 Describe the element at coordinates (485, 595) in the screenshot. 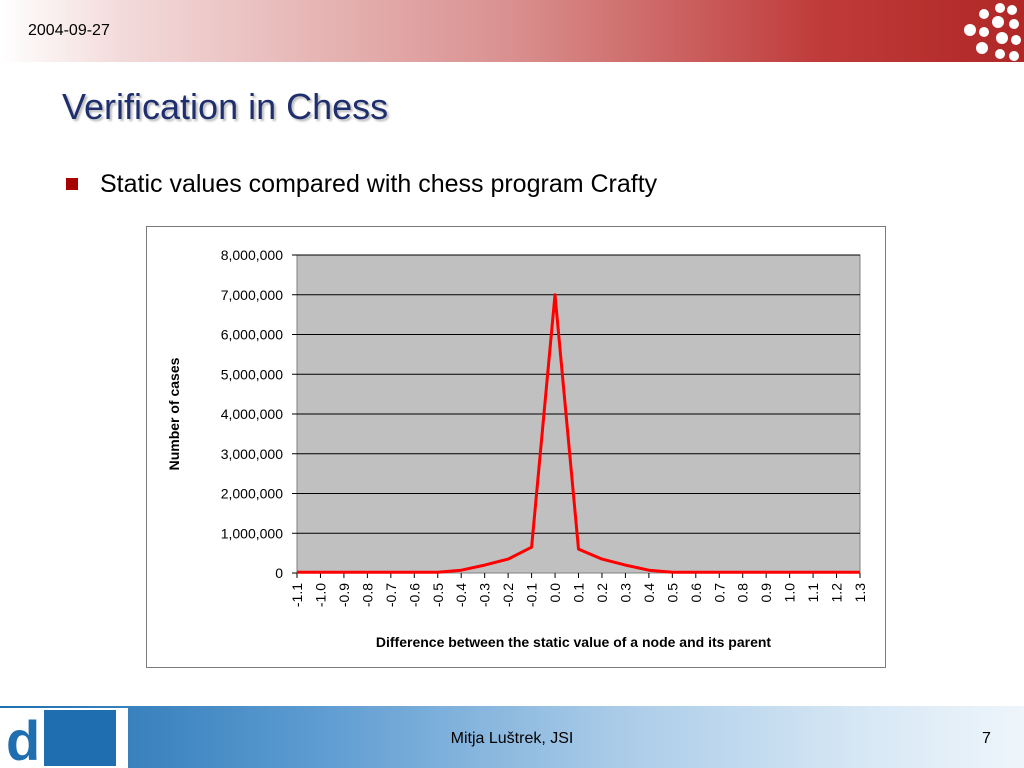

I see `x-tick-label: -0.3` at that location.